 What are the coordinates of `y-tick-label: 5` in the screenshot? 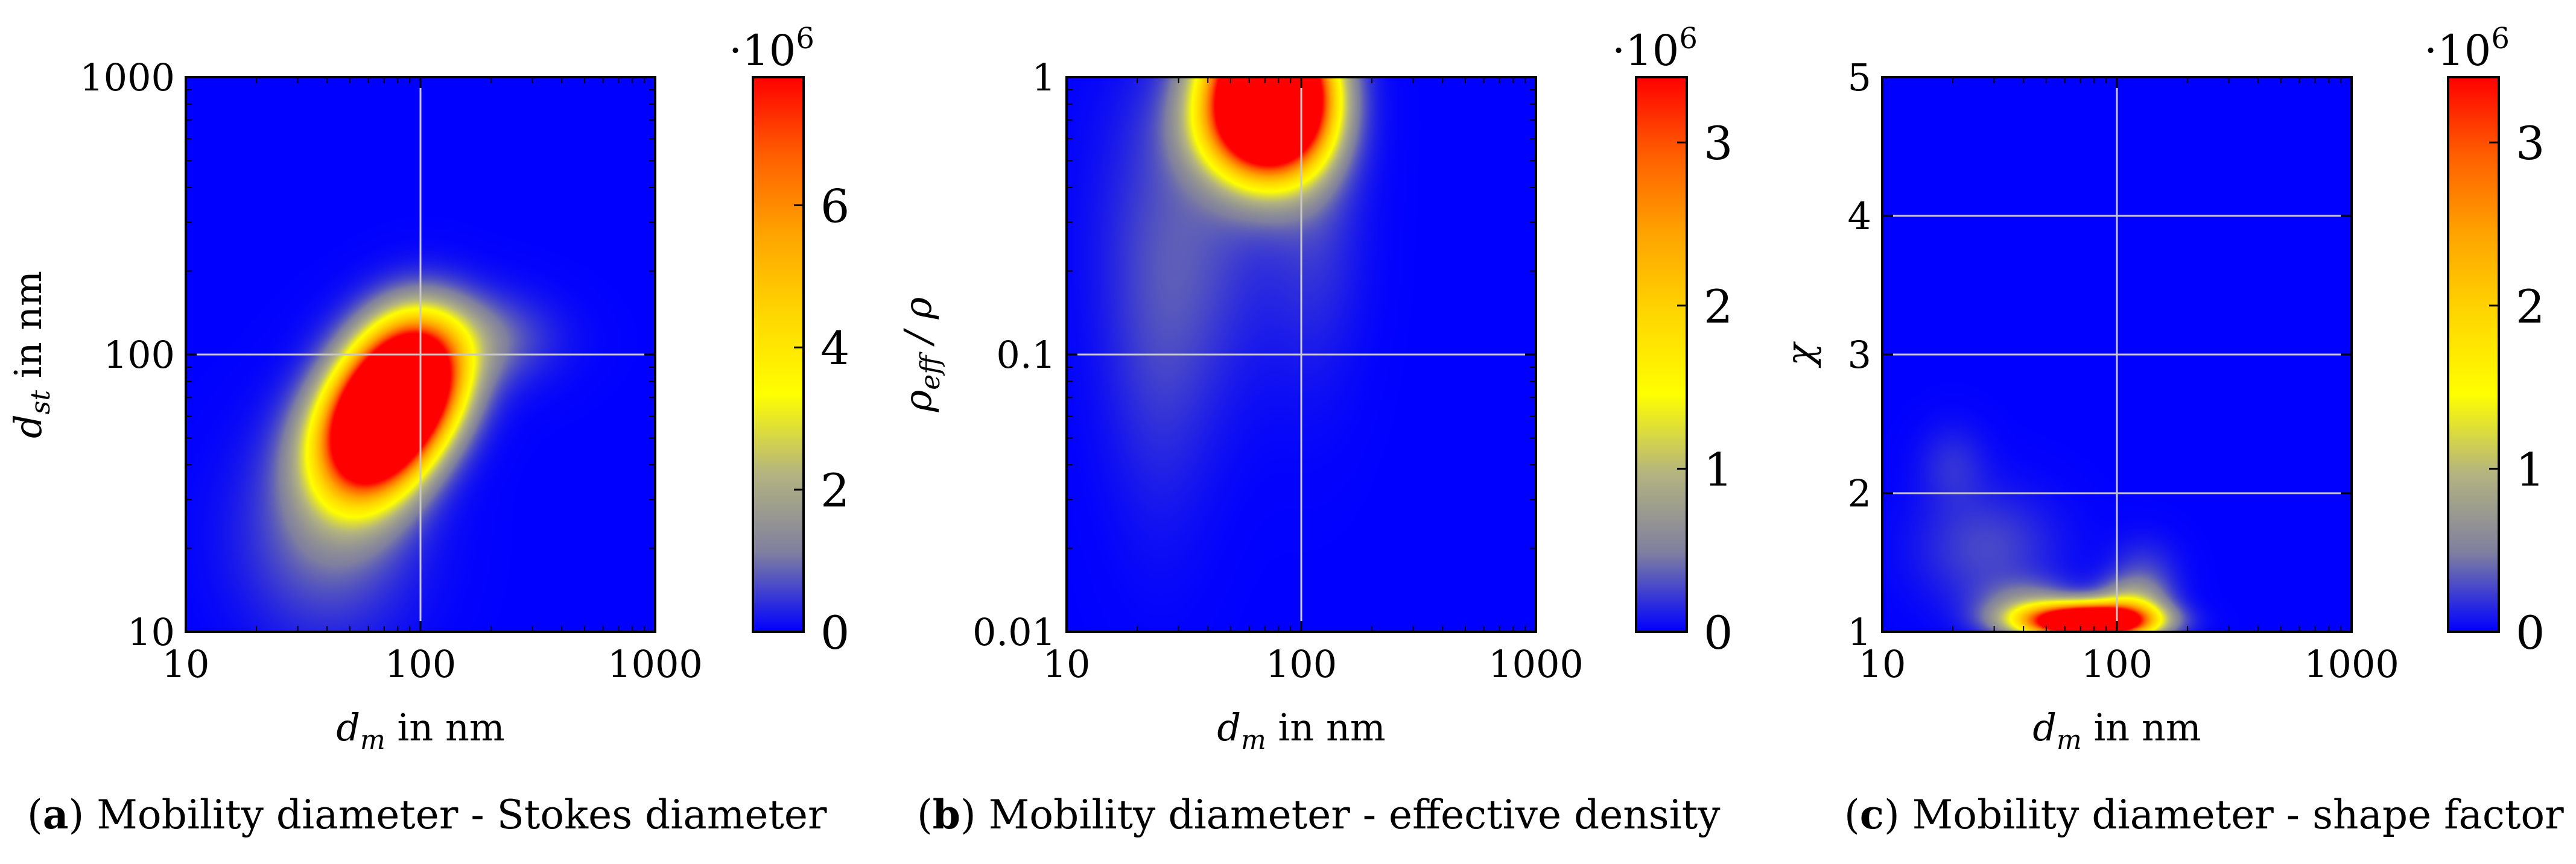 It's located at (1859, 77).